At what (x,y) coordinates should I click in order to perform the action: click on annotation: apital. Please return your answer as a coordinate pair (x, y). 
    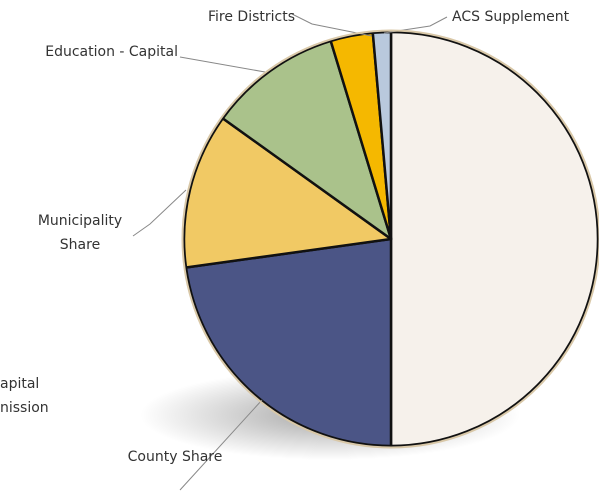
    Looking at the image, I should click on (20, 384).